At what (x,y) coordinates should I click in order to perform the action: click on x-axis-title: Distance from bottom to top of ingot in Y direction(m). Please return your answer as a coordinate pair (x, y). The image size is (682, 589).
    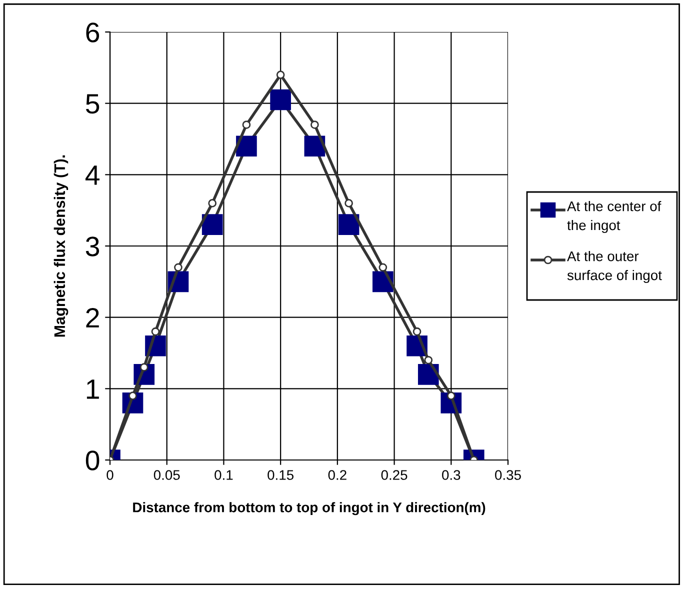
    Looking at the image, I should click on (309, 509).